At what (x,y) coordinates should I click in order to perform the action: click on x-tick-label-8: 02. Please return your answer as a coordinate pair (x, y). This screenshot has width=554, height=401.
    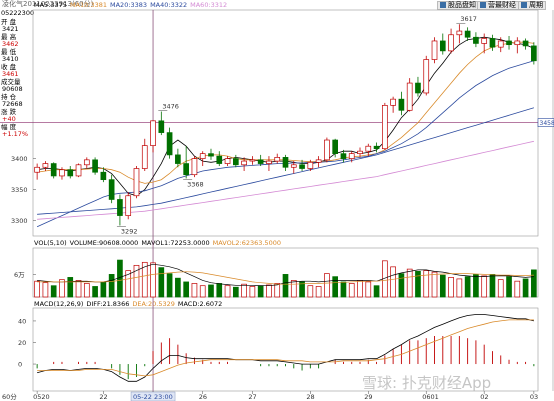
    Looking at the image, I should click on (484, 397).